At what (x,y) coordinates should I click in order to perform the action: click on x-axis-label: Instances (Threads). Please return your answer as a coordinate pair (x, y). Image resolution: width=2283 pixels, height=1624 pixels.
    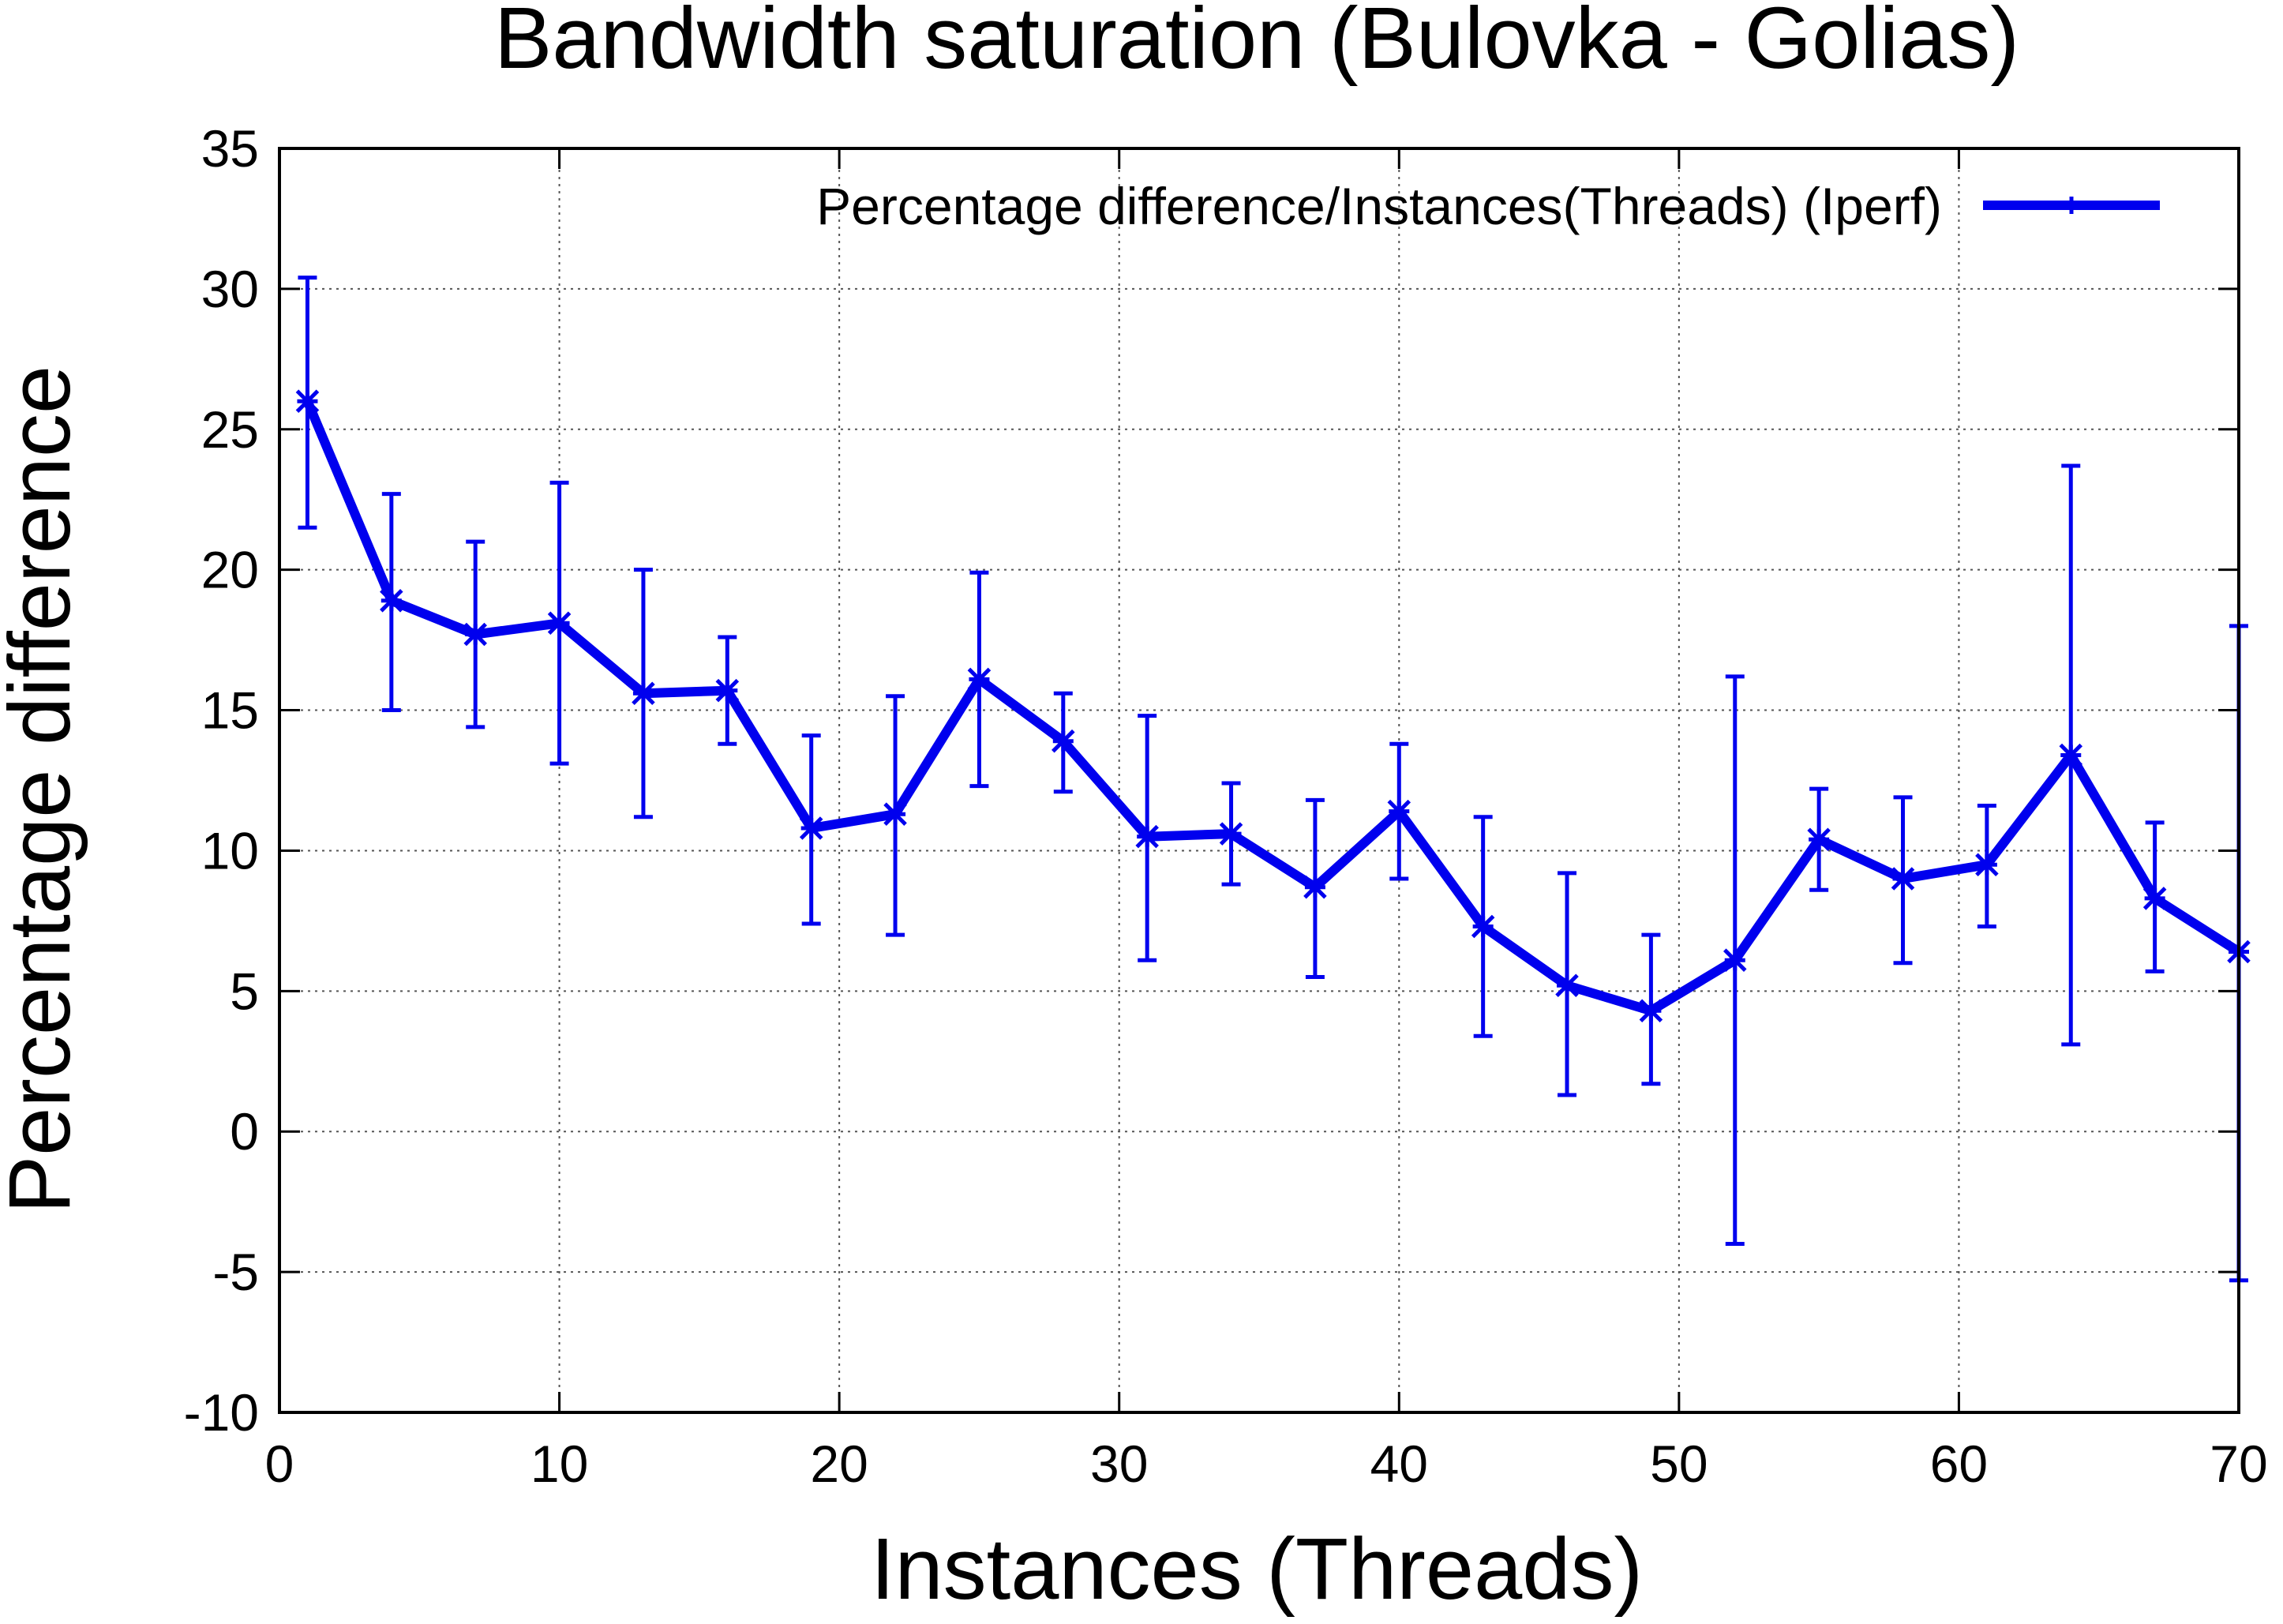
    Looking at the image, I should click on (1257, 1569).